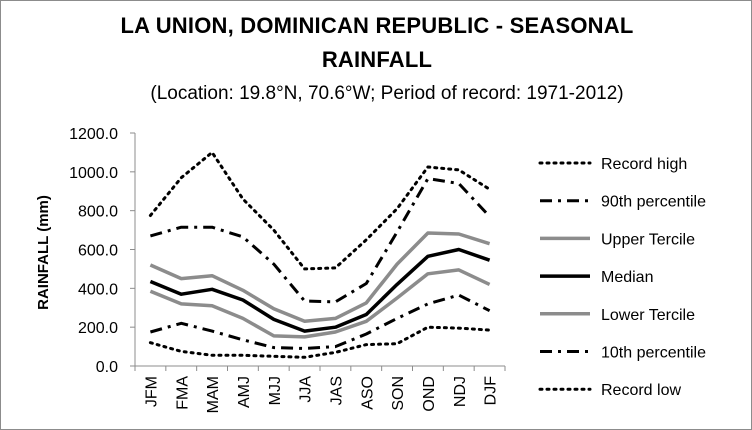  I want to click on y-tick-label: 800.0, so click(98, 212).